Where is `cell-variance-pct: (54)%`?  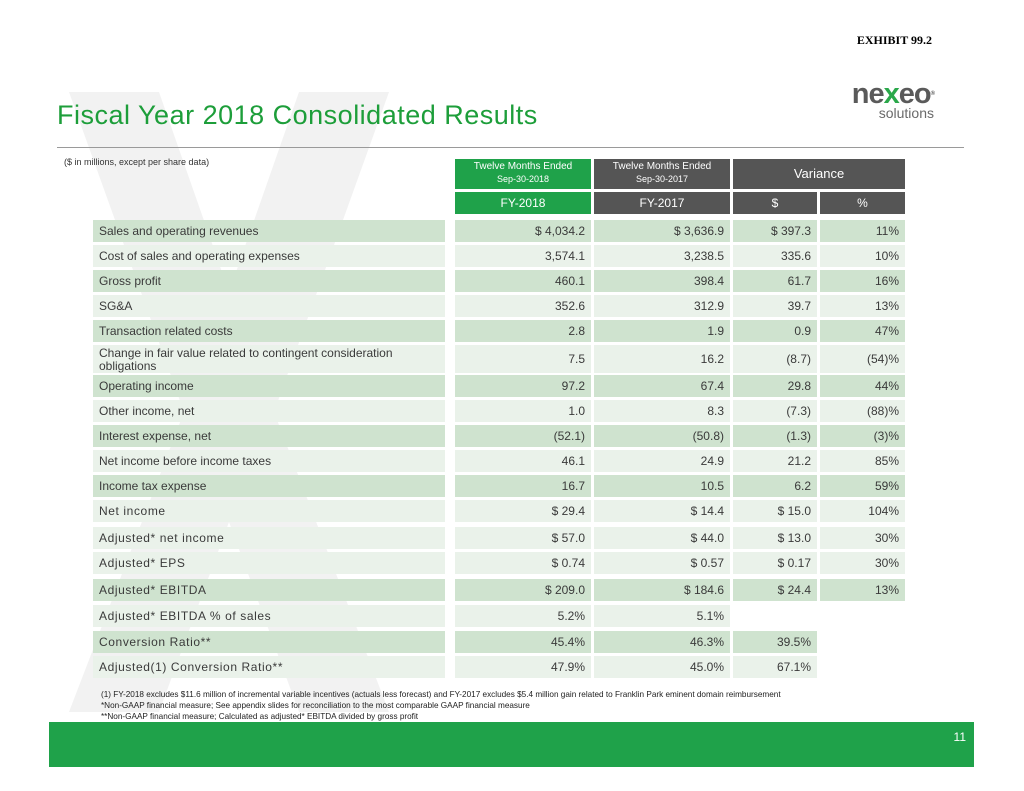 cell-variance-pct: (54)% is located at coordinates (862, 359).